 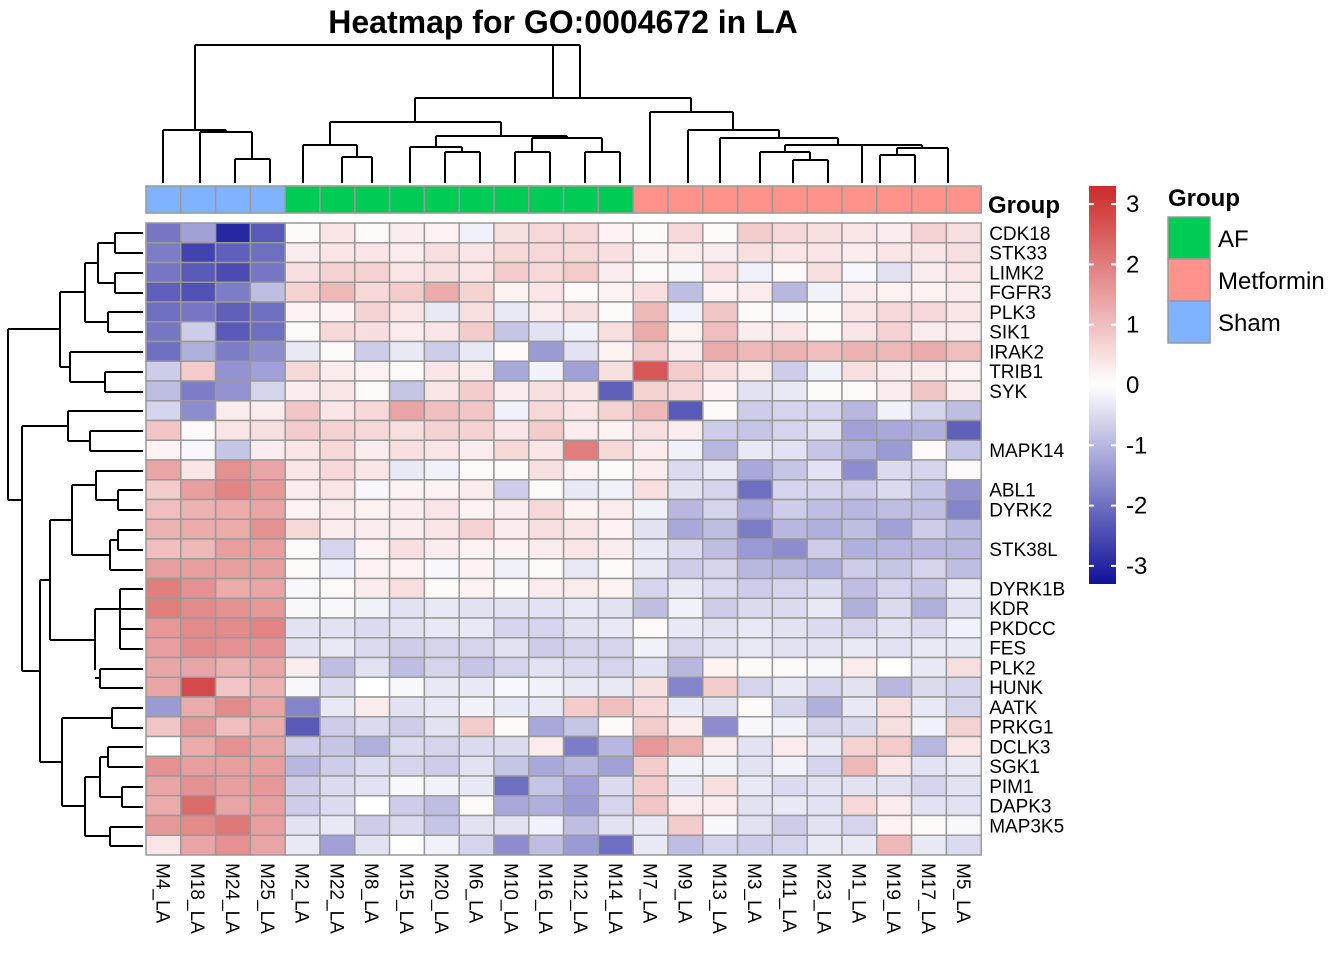 I want to click on column-label: M13_LA, so click(x=718, y=898).